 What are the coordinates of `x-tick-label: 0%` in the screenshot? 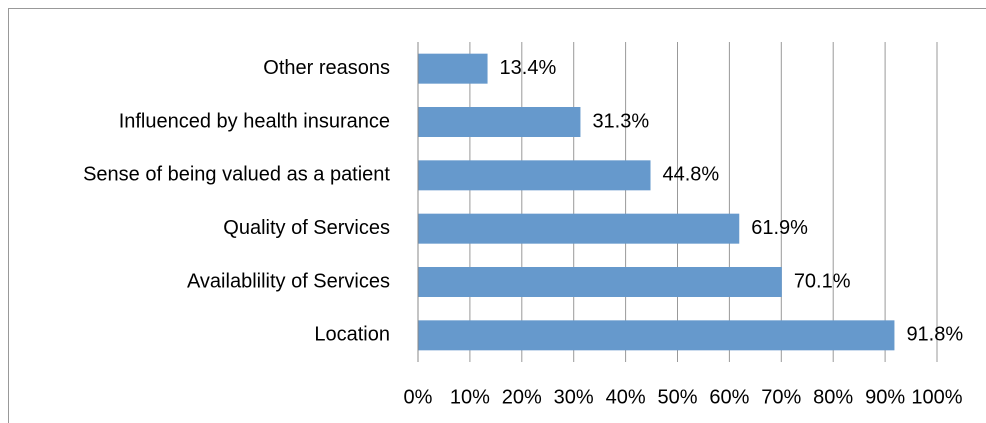 It's located at (418, 397).